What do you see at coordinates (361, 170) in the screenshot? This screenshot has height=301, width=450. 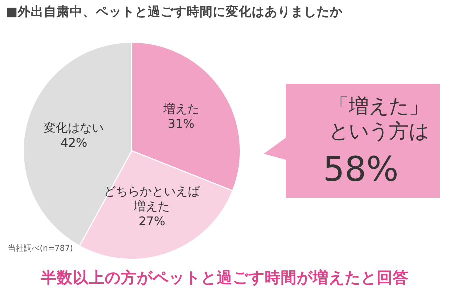 I see `text: 58%` at bounding box center [361, 170].